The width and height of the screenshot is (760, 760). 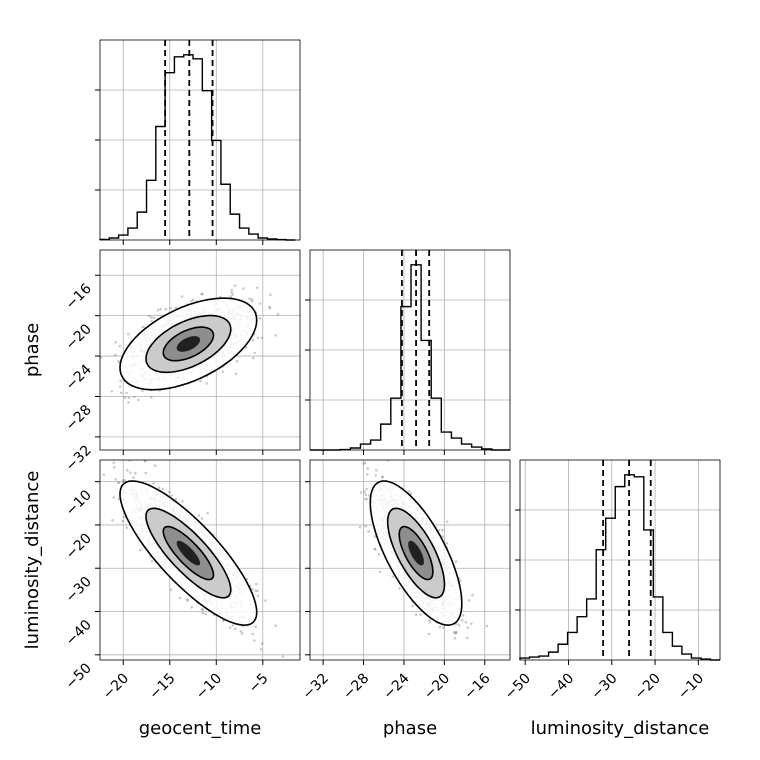 I want to click on y-tick-label: −10, so click(x=79, y=503).